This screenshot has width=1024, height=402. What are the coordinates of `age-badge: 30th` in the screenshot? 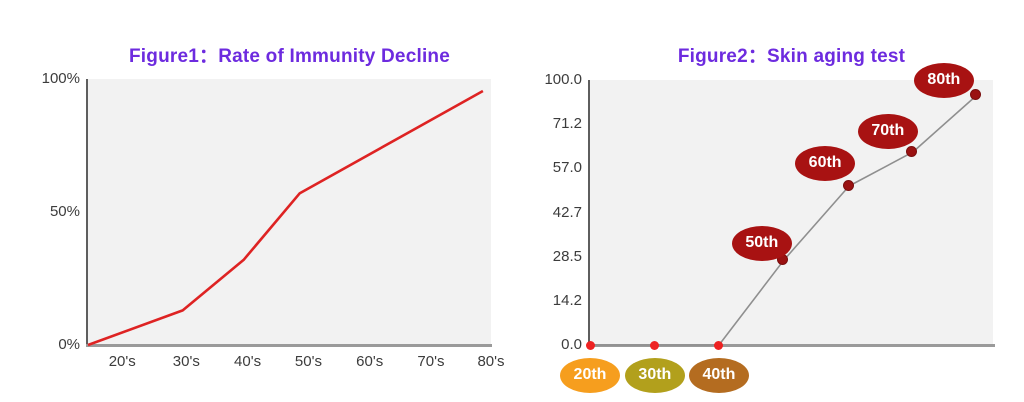 It's located at (654, 375).